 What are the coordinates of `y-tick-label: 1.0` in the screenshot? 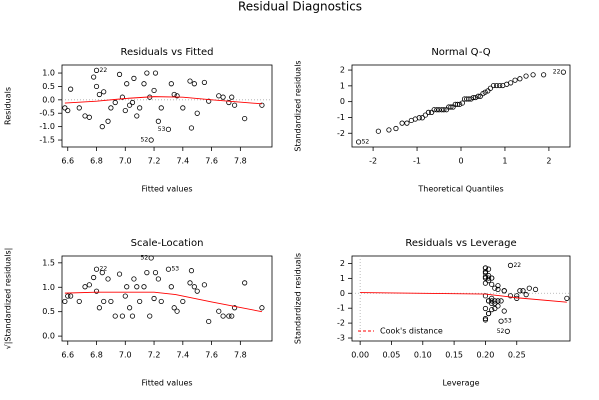 It's located at (48, 287).